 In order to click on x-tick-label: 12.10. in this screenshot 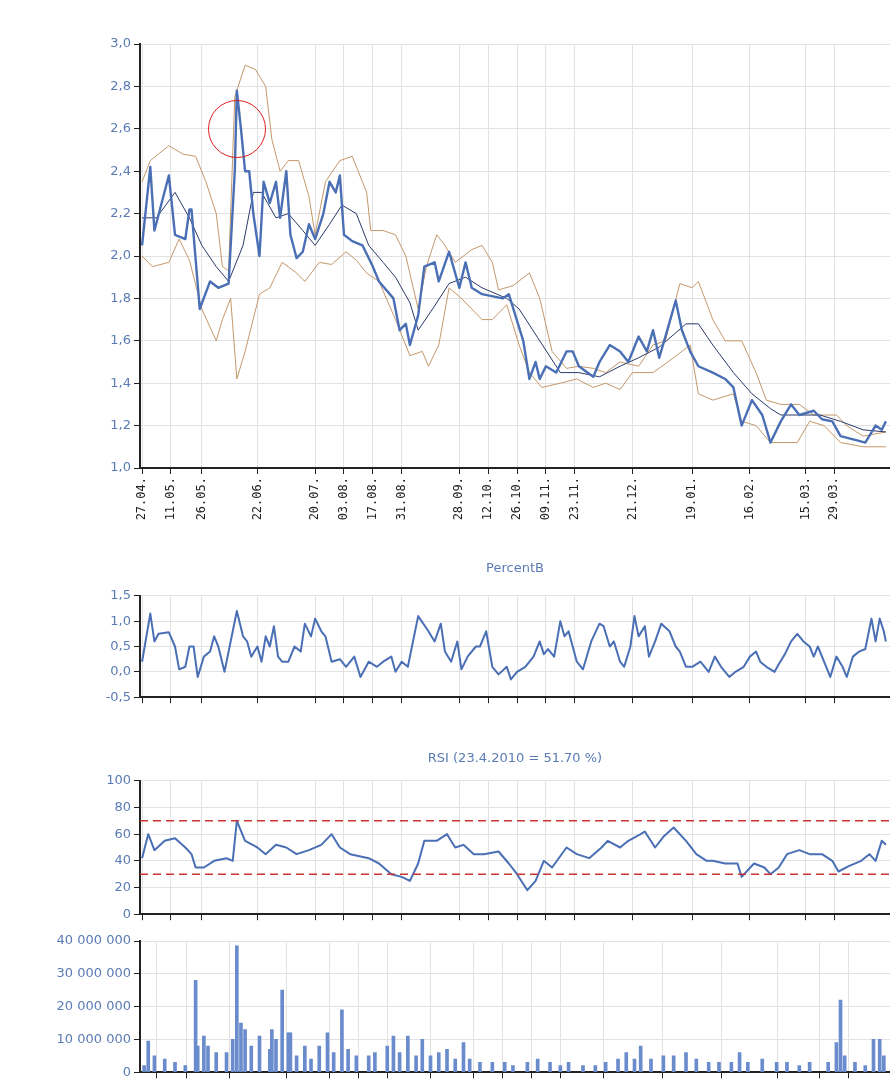, I will do `click(487, 499)`.